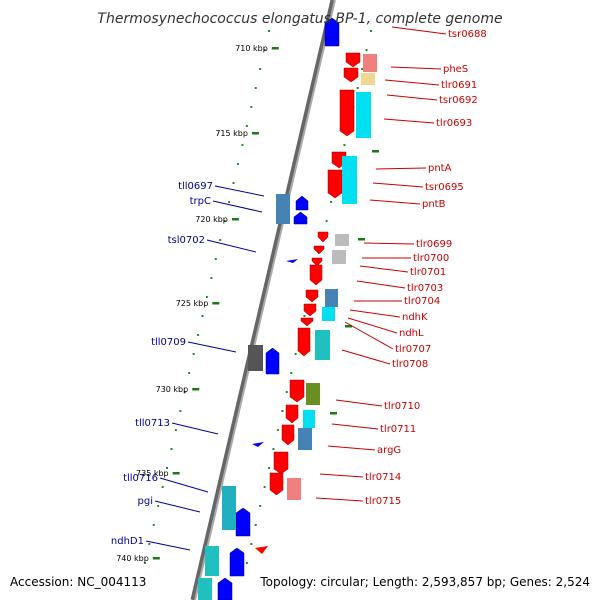  I want to click on forward-gene-label: tlr0715, so click(383, 501).